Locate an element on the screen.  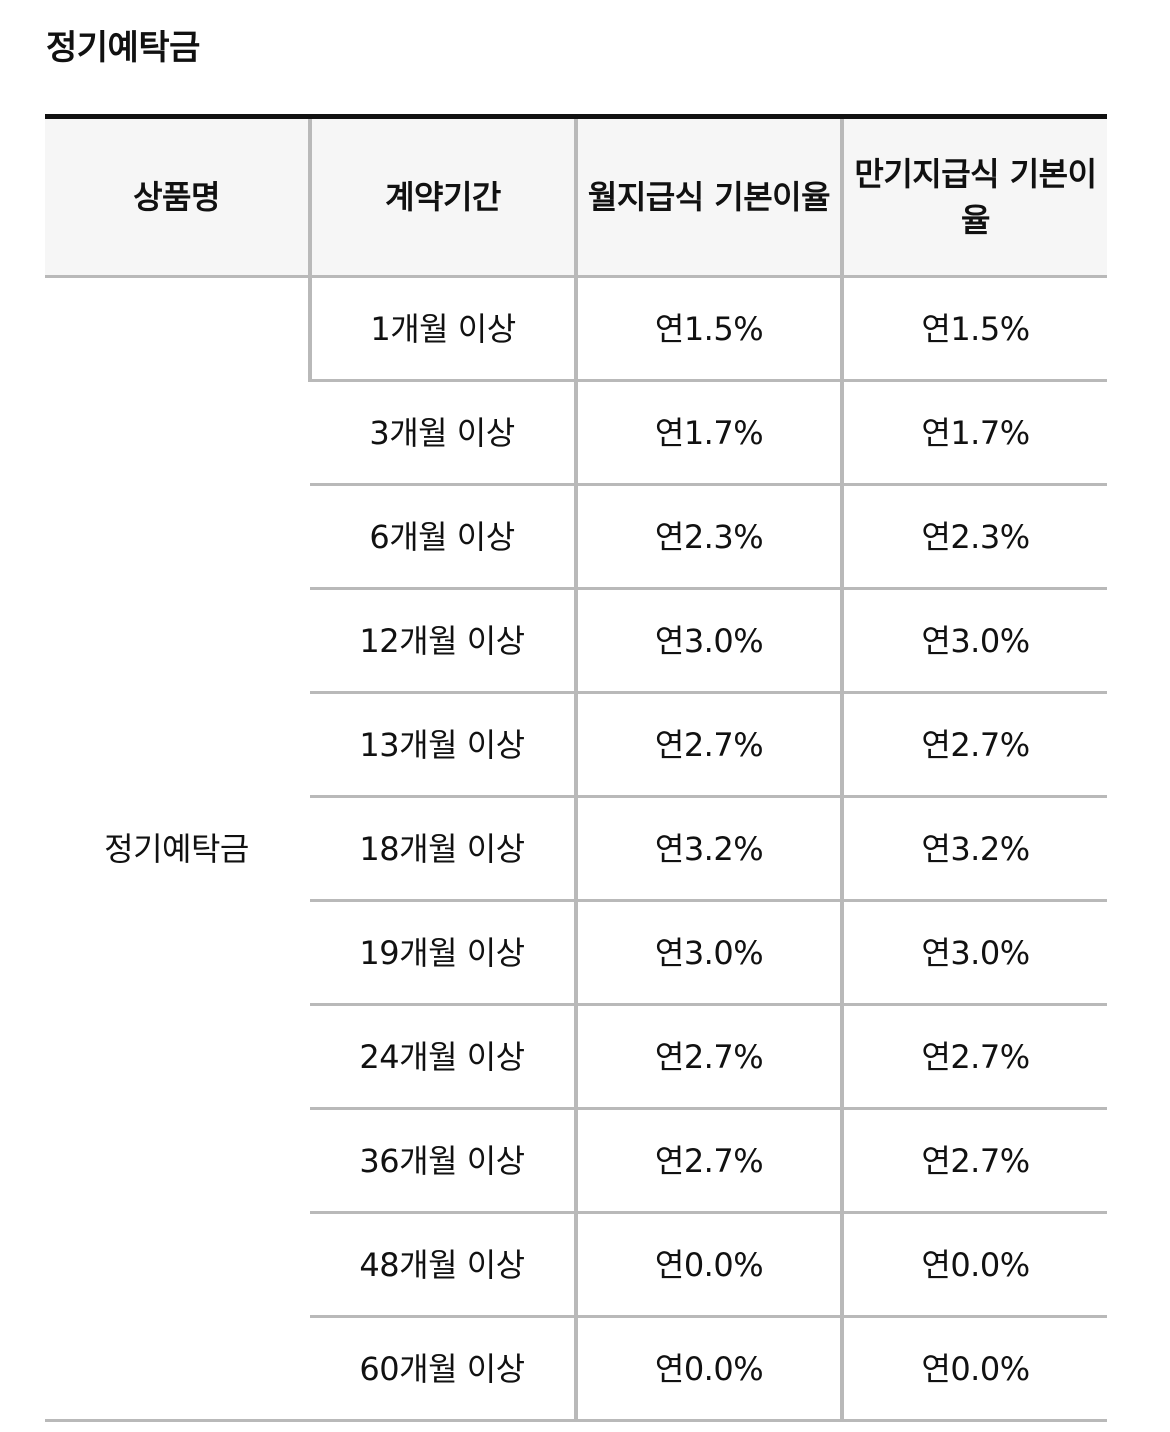
maturity-rate-cell: 연3.2% is located at coordinates (973, 849).